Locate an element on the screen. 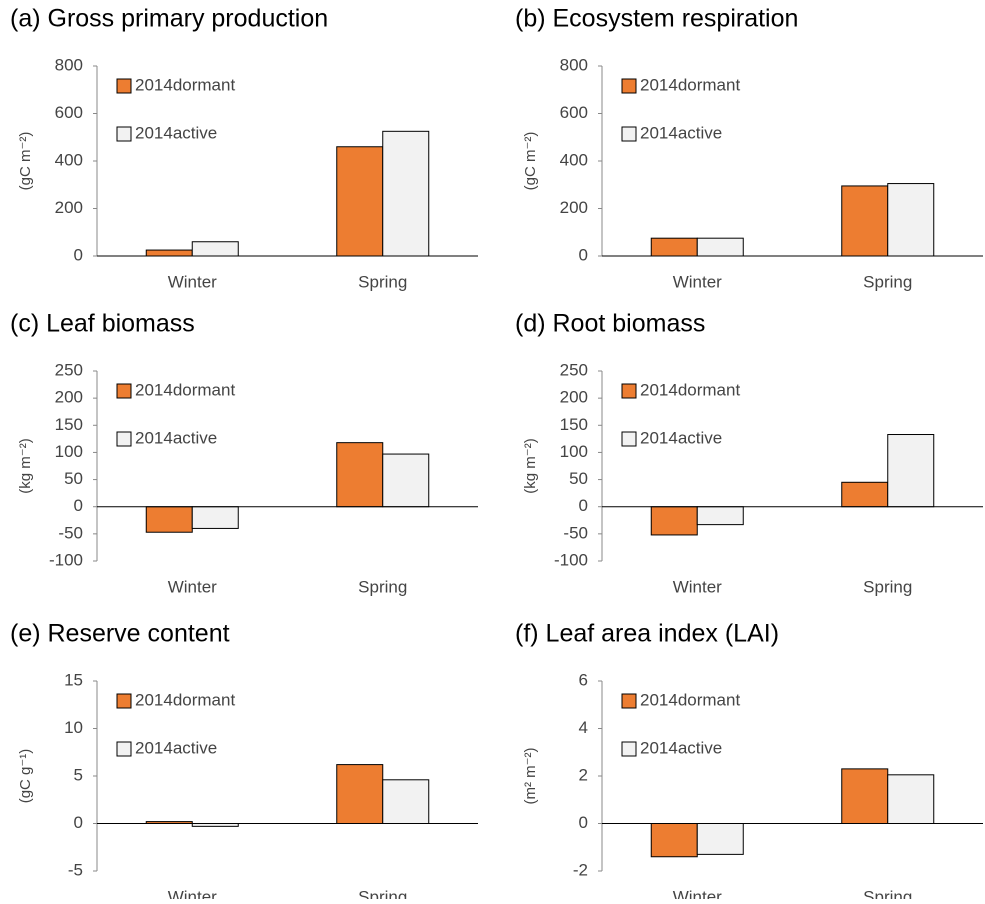 Image resolution: width=985 pixels, height=904 pixels. panel-title: (b) Ecosystem respiration is located at coordinates (656, 19).